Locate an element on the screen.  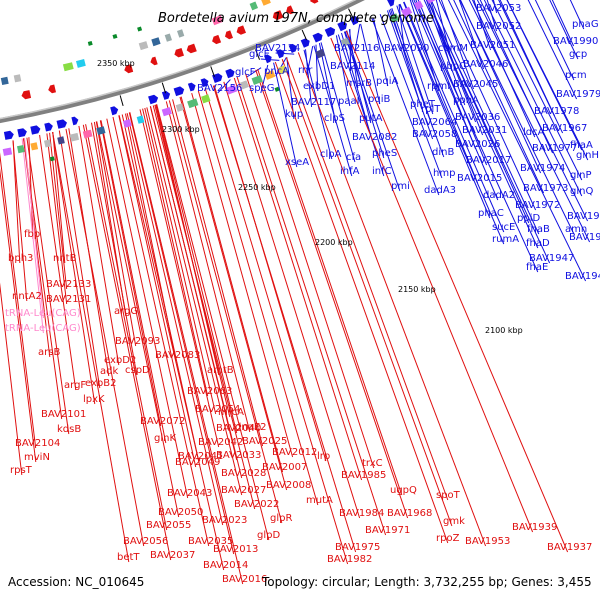
forward-gene-label: BAV2026 is located at coordinates (477, 144).